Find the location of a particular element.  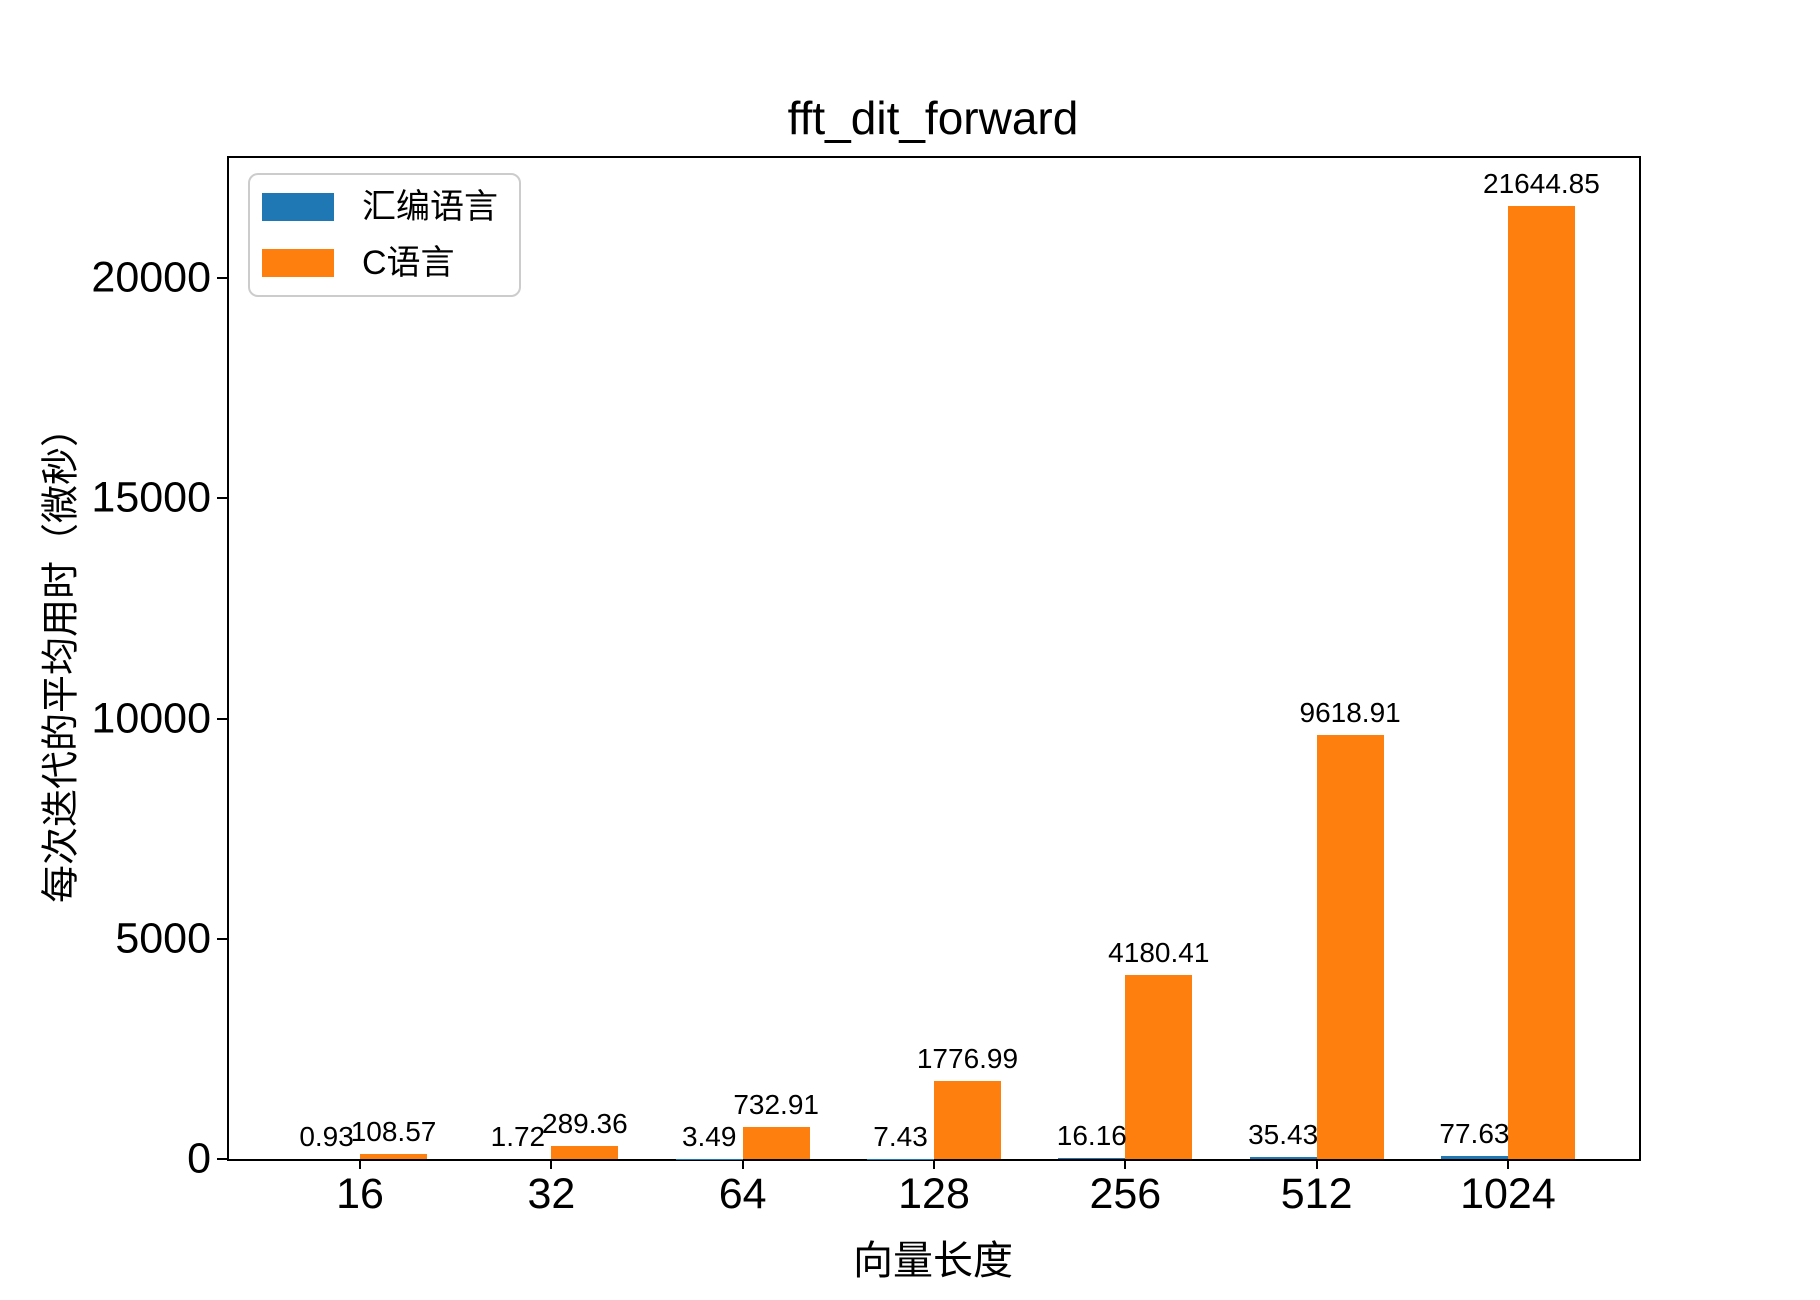

legend-item-assembly: 汇编语言 is located at coordinates (384, 207).